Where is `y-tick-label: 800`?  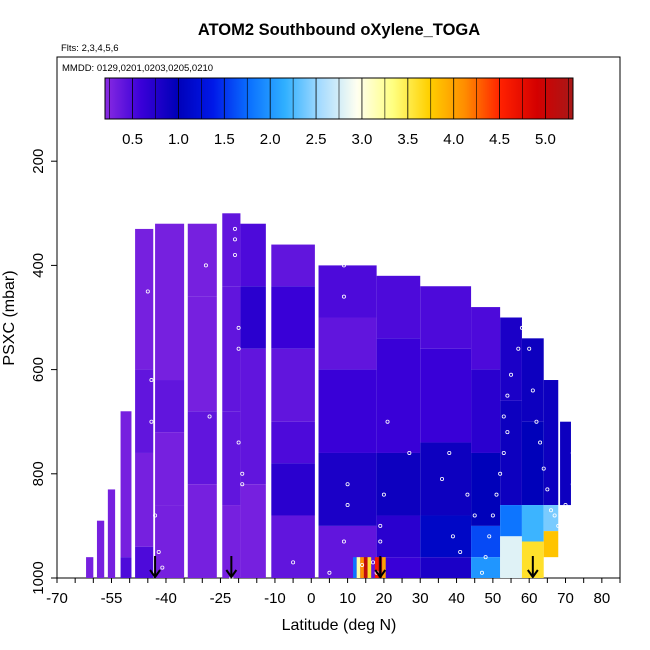
y-tick-label: 800 is located at coordinates (38, 473).